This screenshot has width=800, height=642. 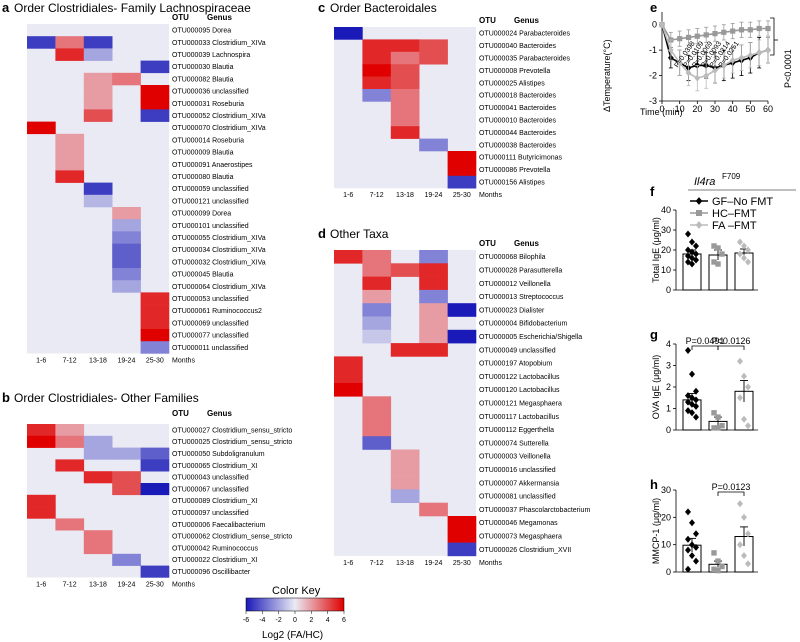 What do you see at coordinates (487, 20) in the screenshot?
I see `panel-c-col-header-otu: OTU` at bounding box center [487, 20].